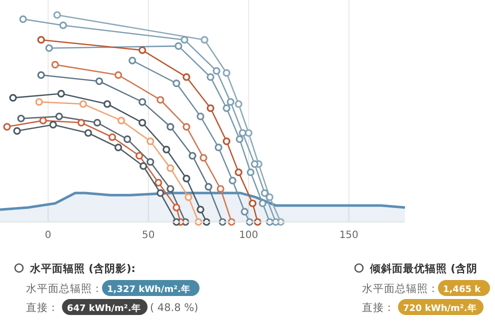 This screenshot has width=495, height=321. What do you see at coordinates (103, 308) in the screenshot?
I see `text: 647 kWh/m².年` at bounding box center [103, 308].